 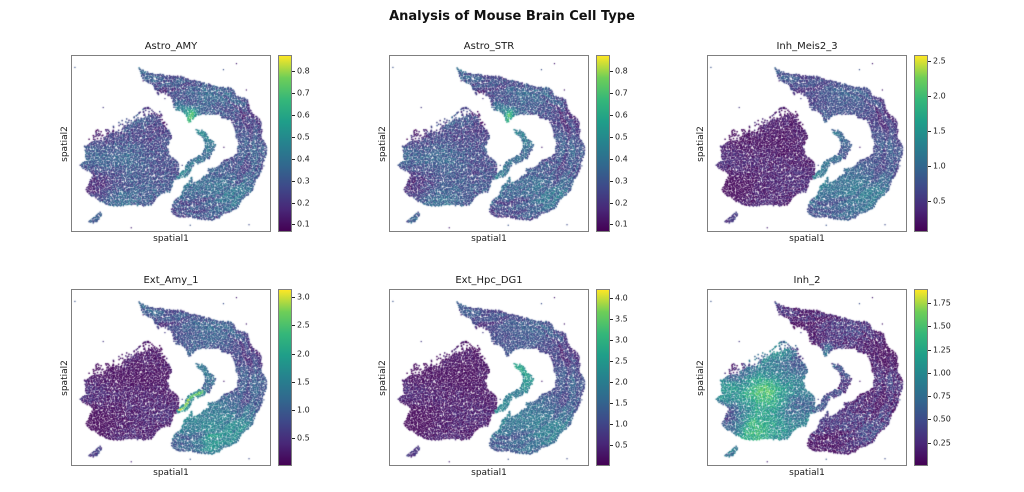 What do you see at coordinates (942, 373) in the screenshot?
I see `colorbar-tick-label: 1.00` at bounding box center [942, 373].